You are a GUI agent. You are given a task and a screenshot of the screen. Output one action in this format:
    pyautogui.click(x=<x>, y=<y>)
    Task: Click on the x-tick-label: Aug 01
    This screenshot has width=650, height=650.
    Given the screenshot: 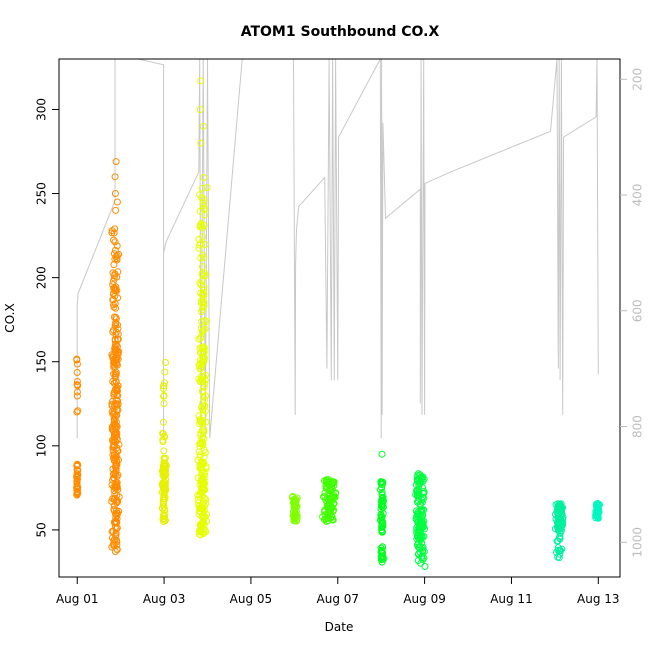 What is the action you would take?
    pyautogui.click(x=77, y=599)
    